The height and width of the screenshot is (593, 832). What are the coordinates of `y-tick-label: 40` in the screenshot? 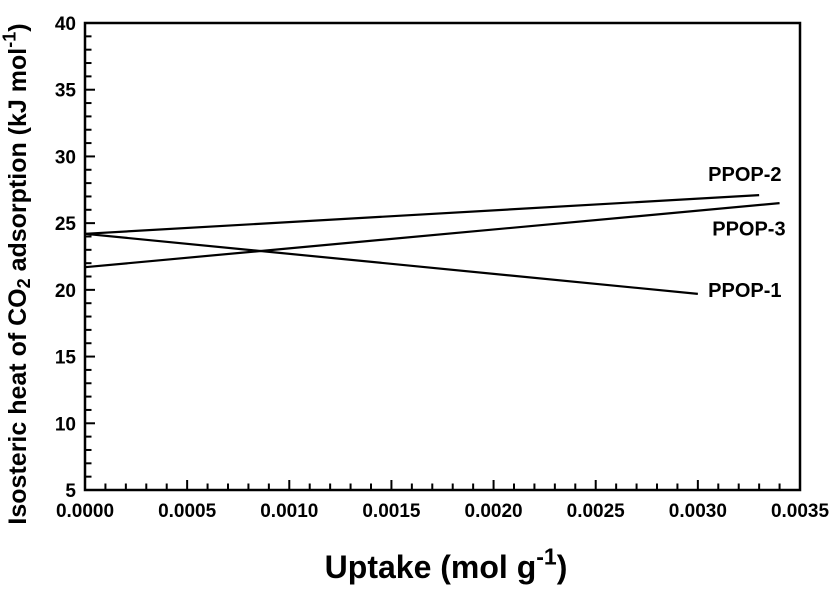 It's located at (65, 24).